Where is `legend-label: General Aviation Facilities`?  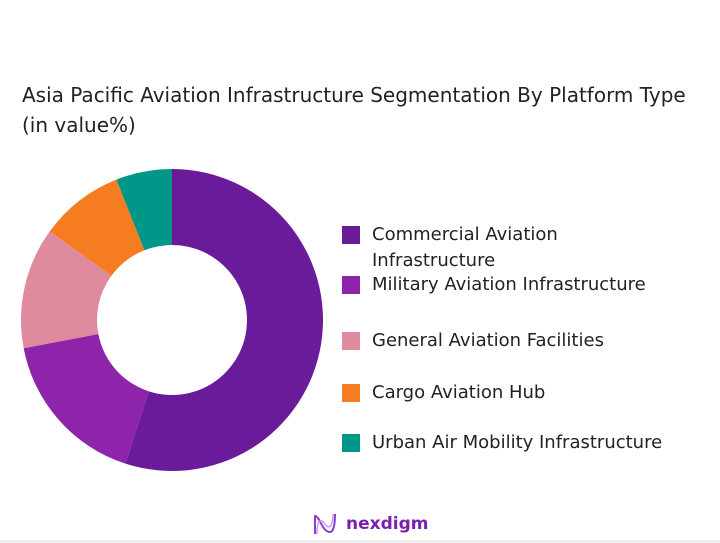
legend-label: General Aviation Facilities is located at coordinates (488, 340).